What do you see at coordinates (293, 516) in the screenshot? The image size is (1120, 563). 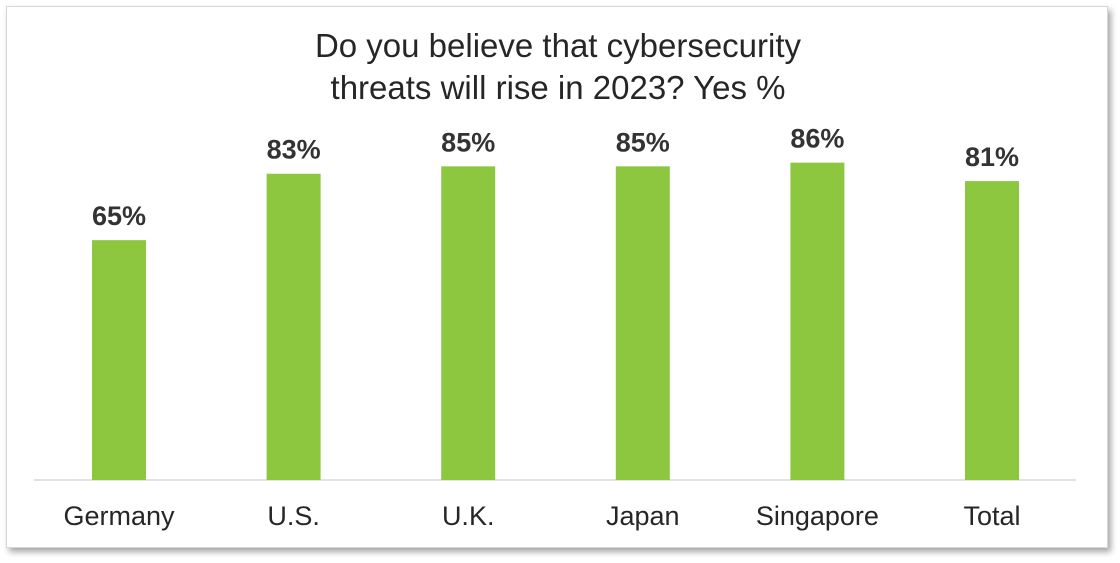 I see `x-tick-label: U.S.` at bounding box center [293, 516].